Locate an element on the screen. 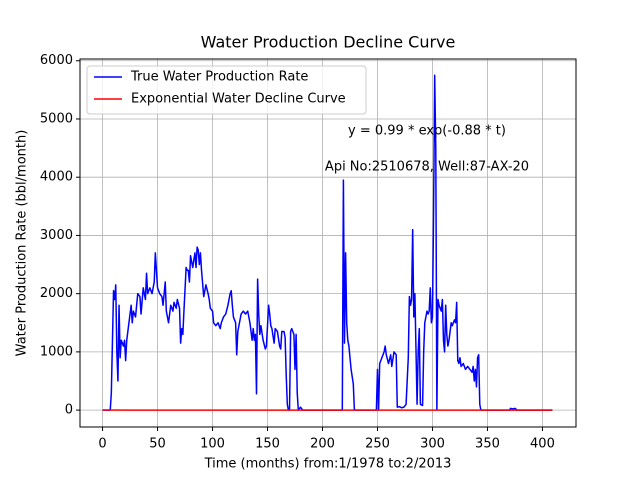 This screenshot has height=480, width=640. legend-label: True Water Production Rate is located at coordinates (219, 77).